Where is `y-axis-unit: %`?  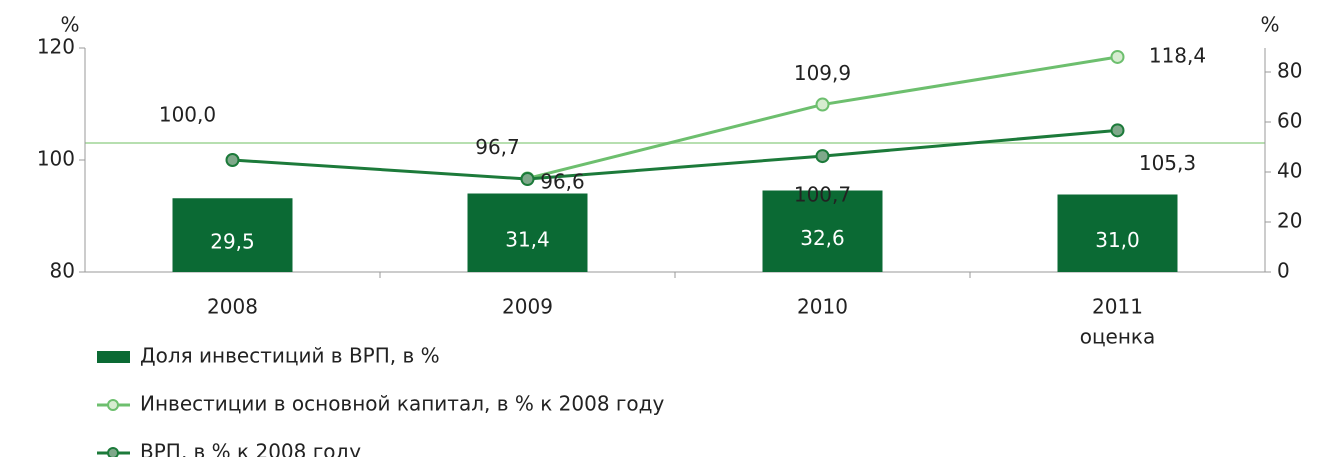
y-axis-unit: % is located at coordinates (69, 25).